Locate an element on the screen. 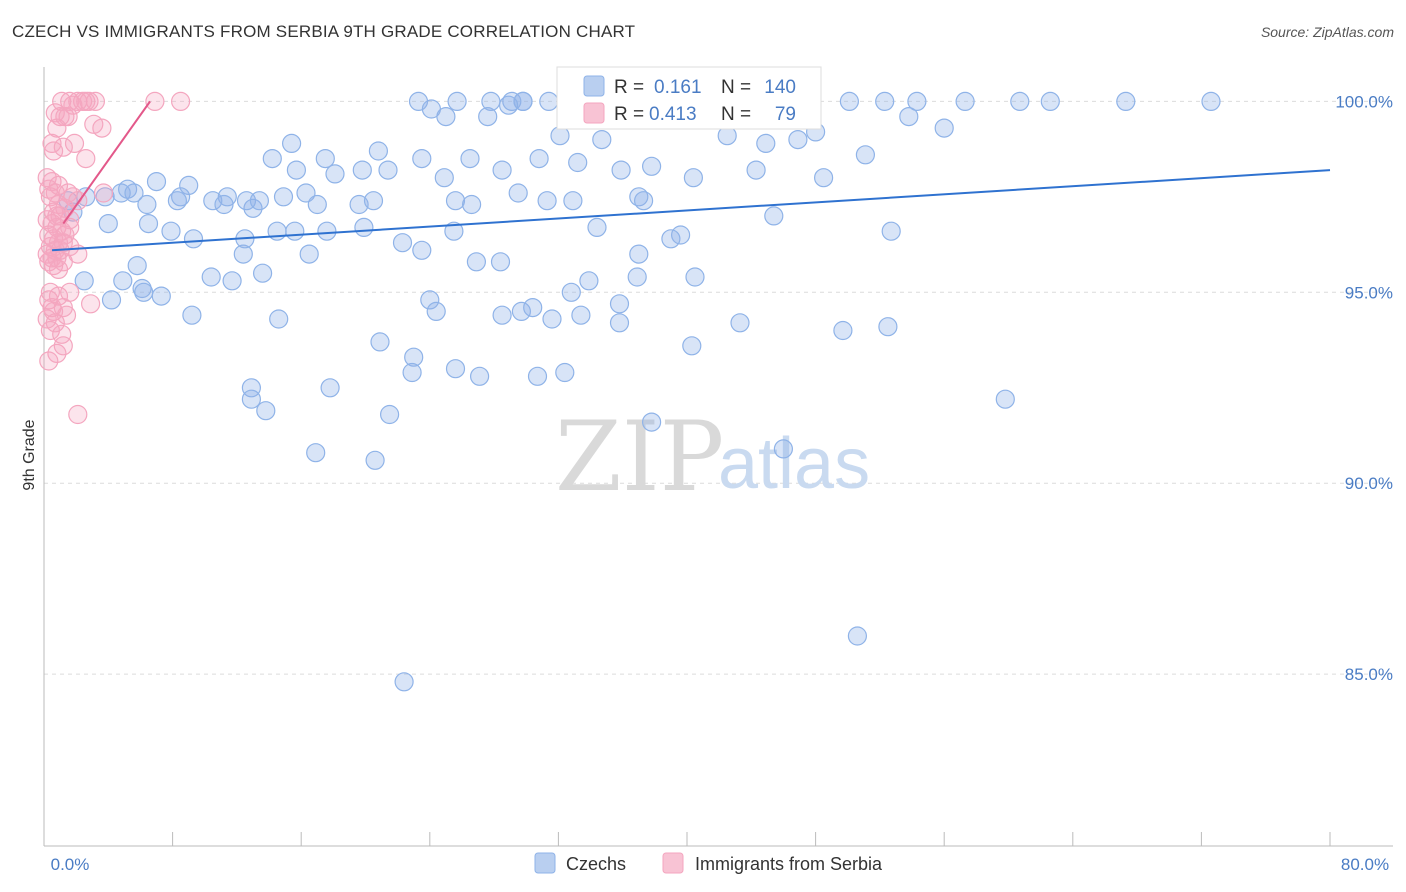 This screenshot has height=892, width=1406. czechs-swatch is located at coordinates (594, 86).